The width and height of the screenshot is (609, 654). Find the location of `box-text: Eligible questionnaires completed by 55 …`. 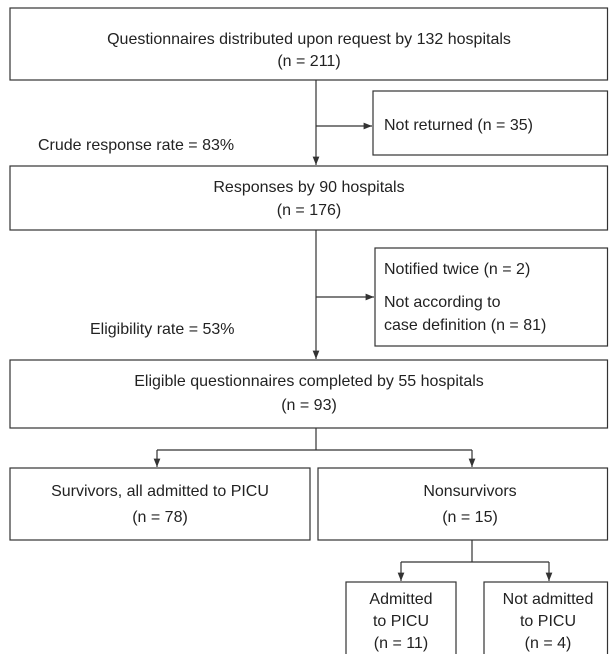

box-text: Eligible questionnaires completed by 55 … is located at coordinates (309, 381).